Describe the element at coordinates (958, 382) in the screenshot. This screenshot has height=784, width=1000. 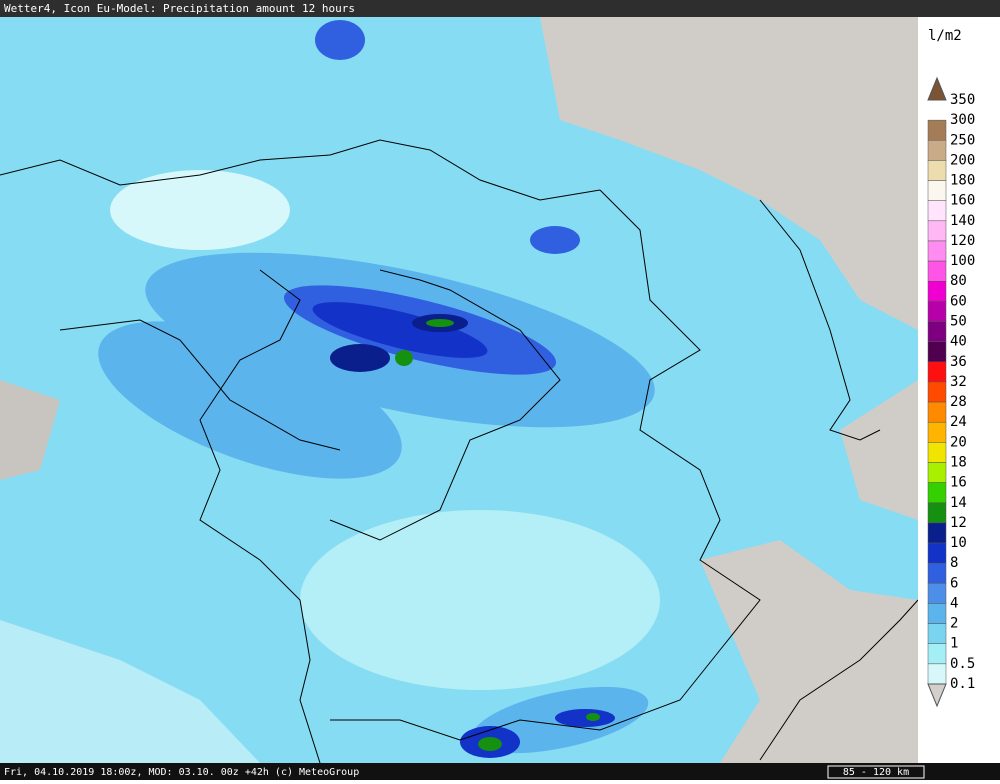
I see `legend-label: 32` at that location.